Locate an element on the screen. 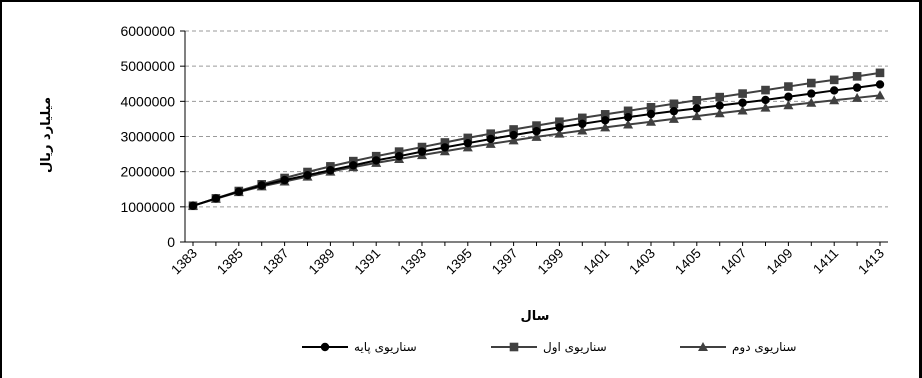  x-tick-label: 1383 is located at coordinates (184, 262).